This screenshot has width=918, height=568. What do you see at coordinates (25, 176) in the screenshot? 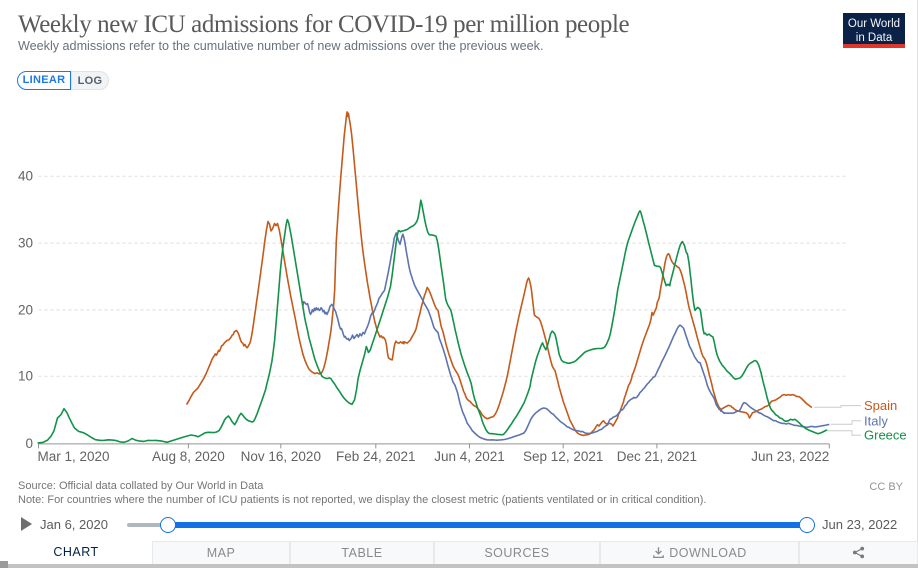
I see `svg-text: 40` at bounding box center [25, 176].